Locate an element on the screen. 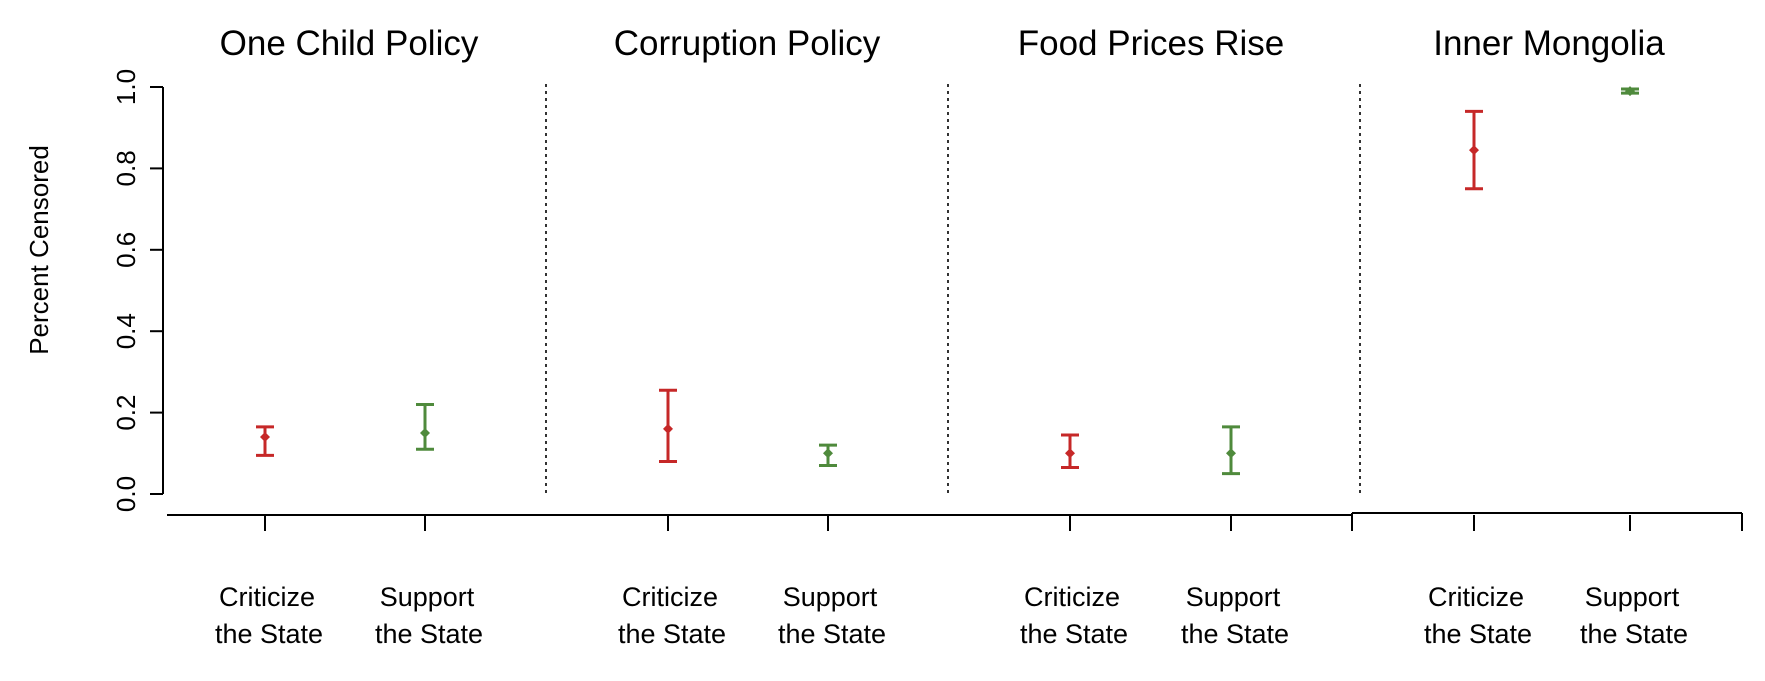 The image size is (1765, 681). y-tick-label: 0.8 is located at coordinates (126, 168).